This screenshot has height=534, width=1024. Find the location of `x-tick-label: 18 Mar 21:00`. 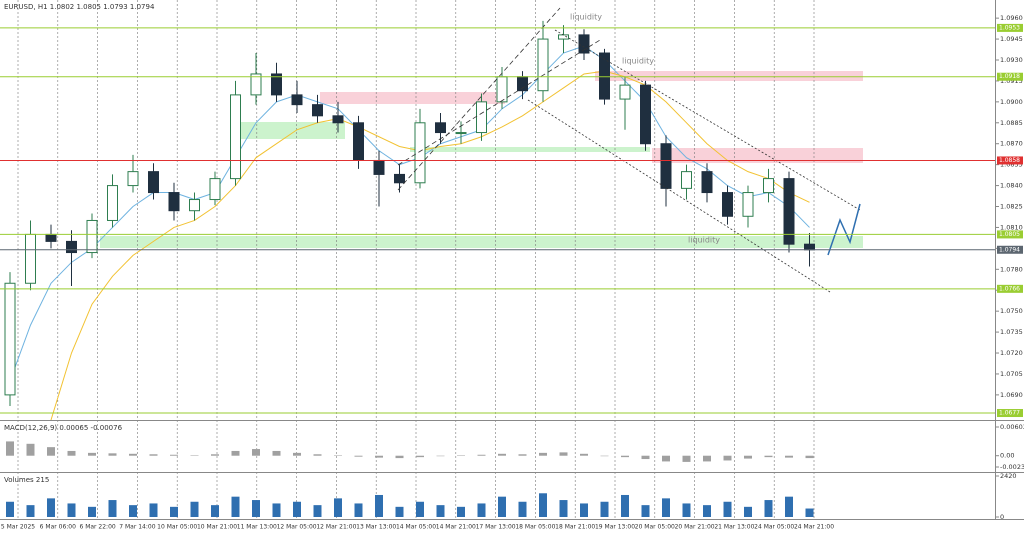

x-tick-label: 18 Mar 21:00 is located at coordinates (575, 527).